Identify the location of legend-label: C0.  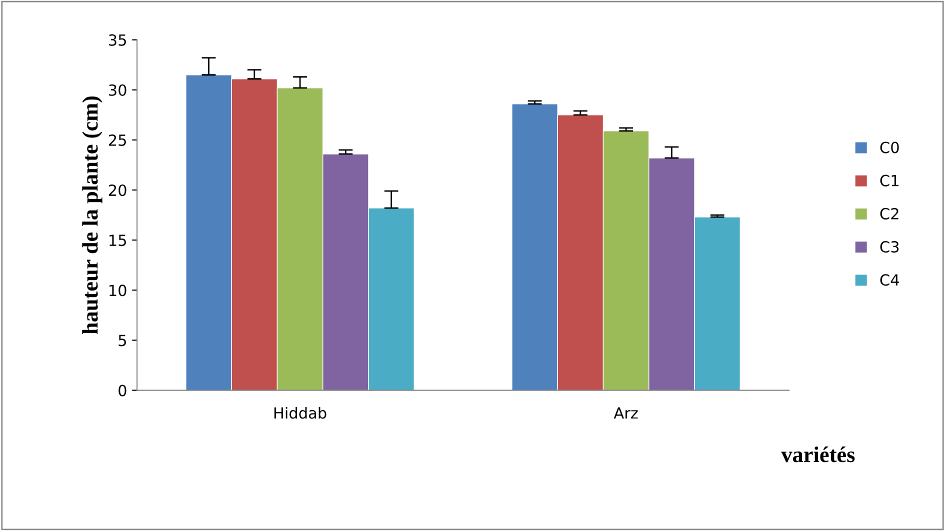
(889, 148).